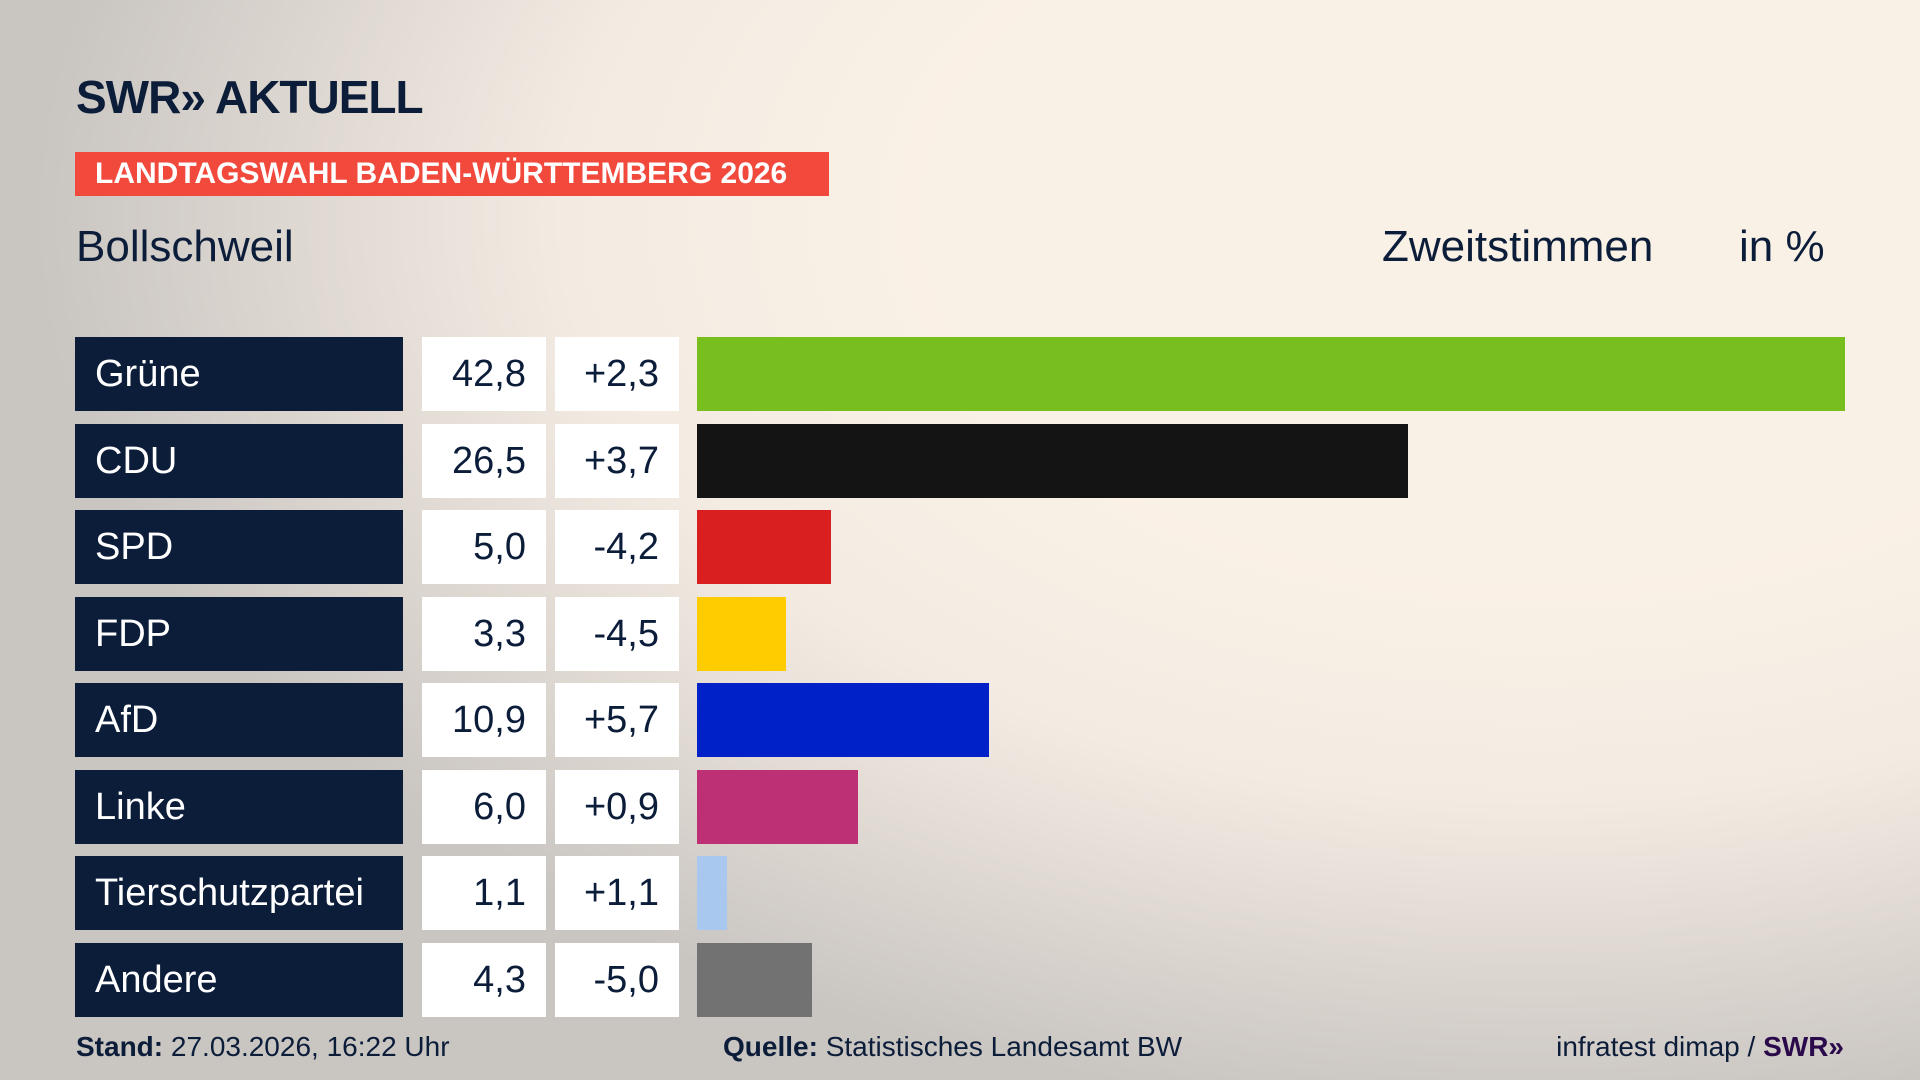 The height and width of the screenshot is (1080, 1920). I want to click on change-label: -4,5, so click(617, 633).